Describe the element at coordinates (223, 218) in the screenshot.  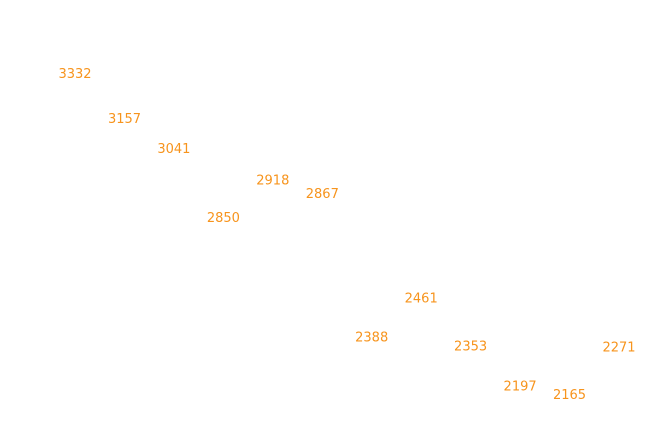
I see `data-label-4: 2850` at that location.